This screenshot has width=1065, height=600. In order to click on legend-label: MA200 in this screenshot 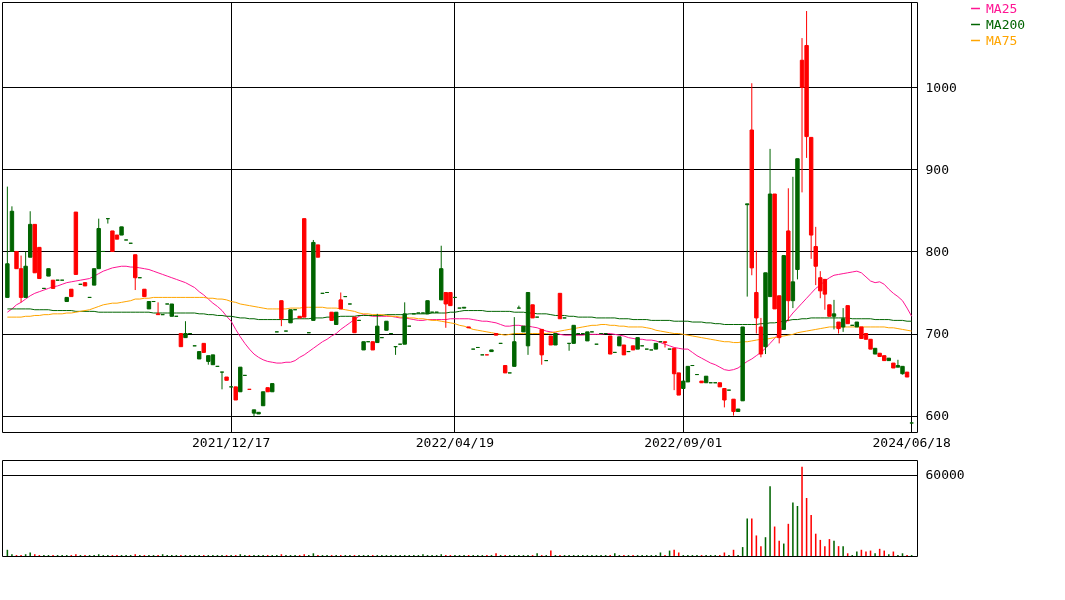, I will do `click(1006, 24)`.